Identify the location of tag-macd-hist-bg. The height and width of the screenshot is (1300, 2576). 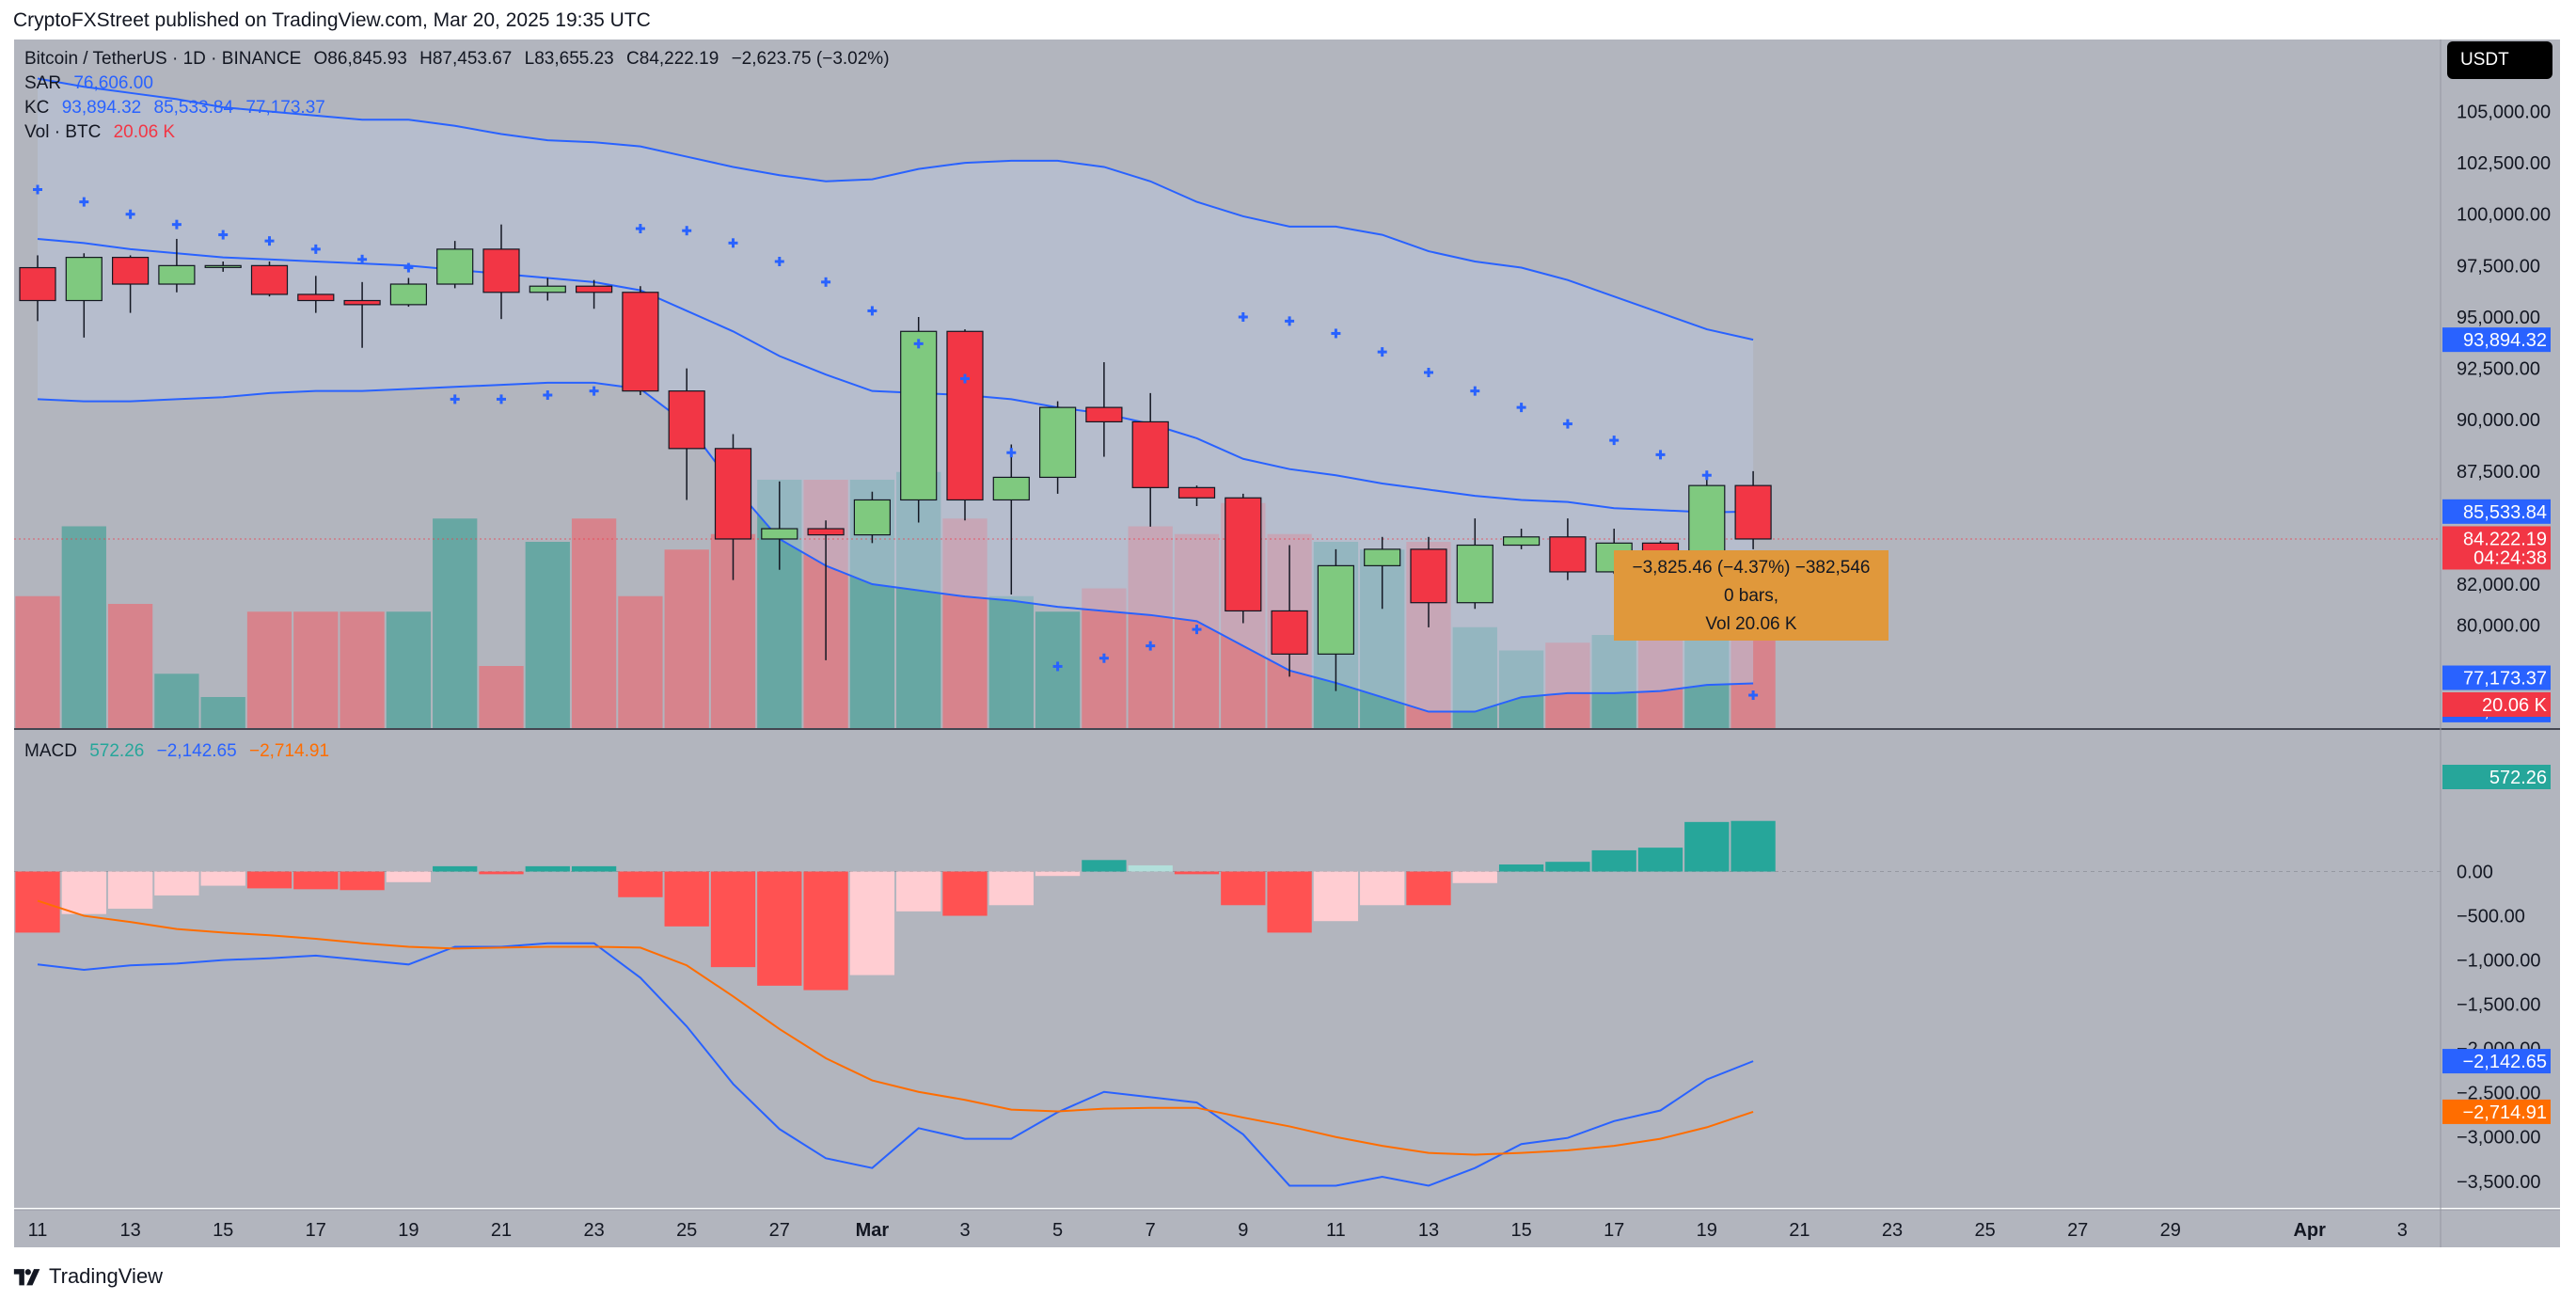
(2496, 777).